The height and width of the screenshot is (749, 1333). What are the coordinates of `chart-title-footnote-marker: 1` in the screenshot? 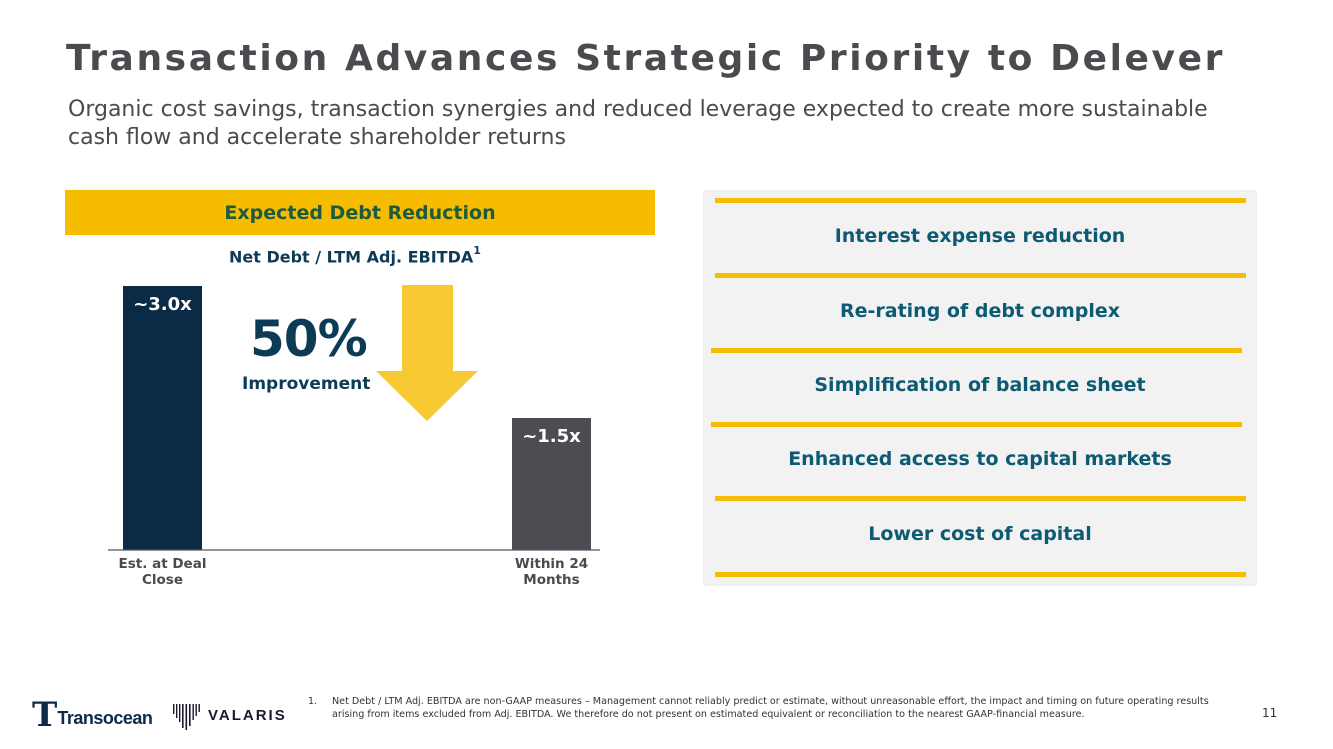 It's located at (477, 250).